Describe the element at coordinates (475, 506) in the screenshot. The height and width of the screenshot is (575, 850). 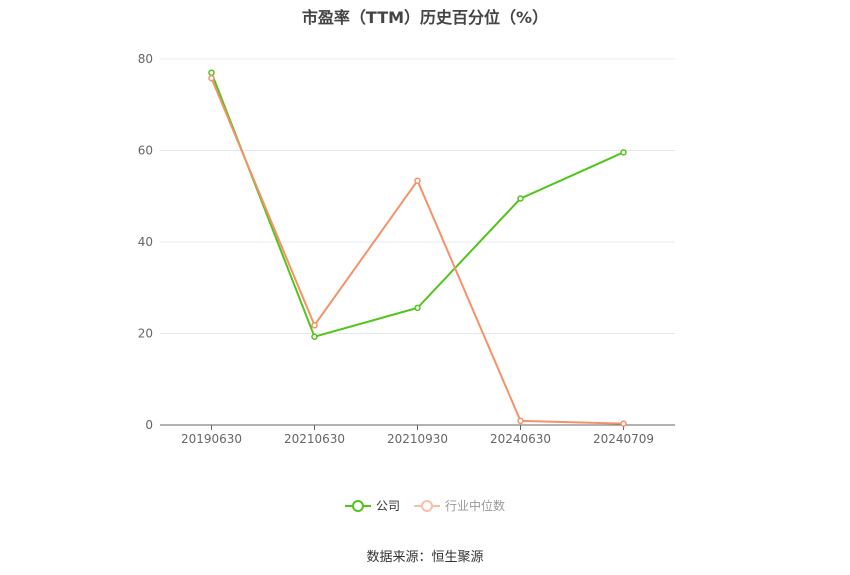
I see `legend-label-industry-median: 行业中位数` at that location.